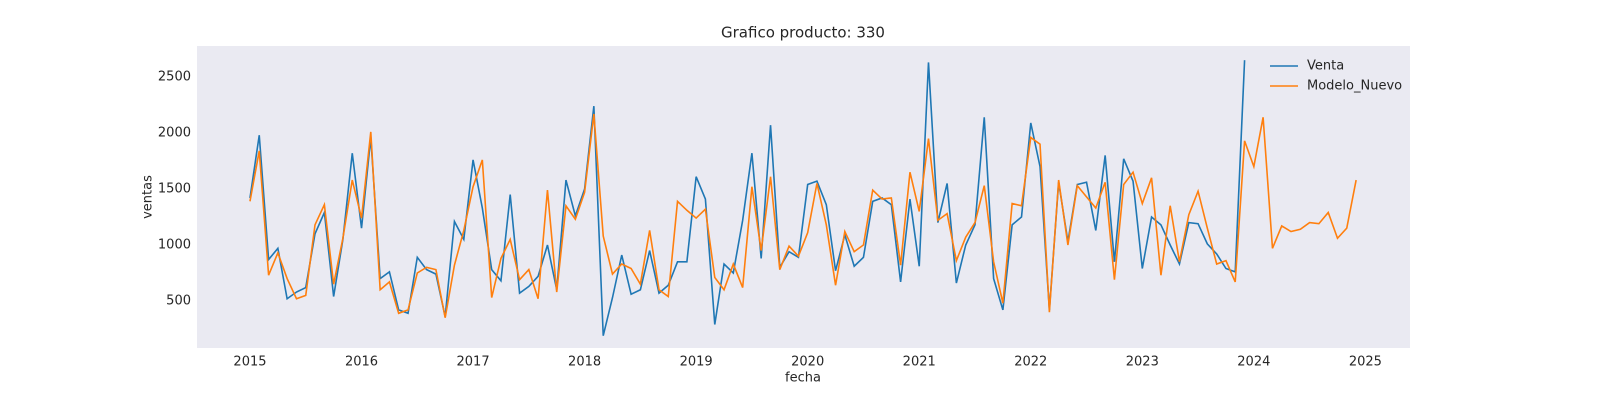  What do you see at coordinates (1253, 362) in the screenshot?
I see `x-tick-label: 2024` at bounding box center [1253, 362].